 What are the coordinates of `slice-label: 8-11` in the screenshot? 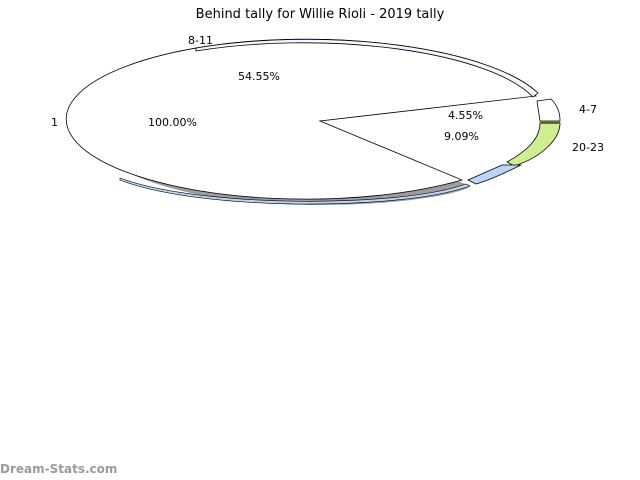 It's located at (200, 40).